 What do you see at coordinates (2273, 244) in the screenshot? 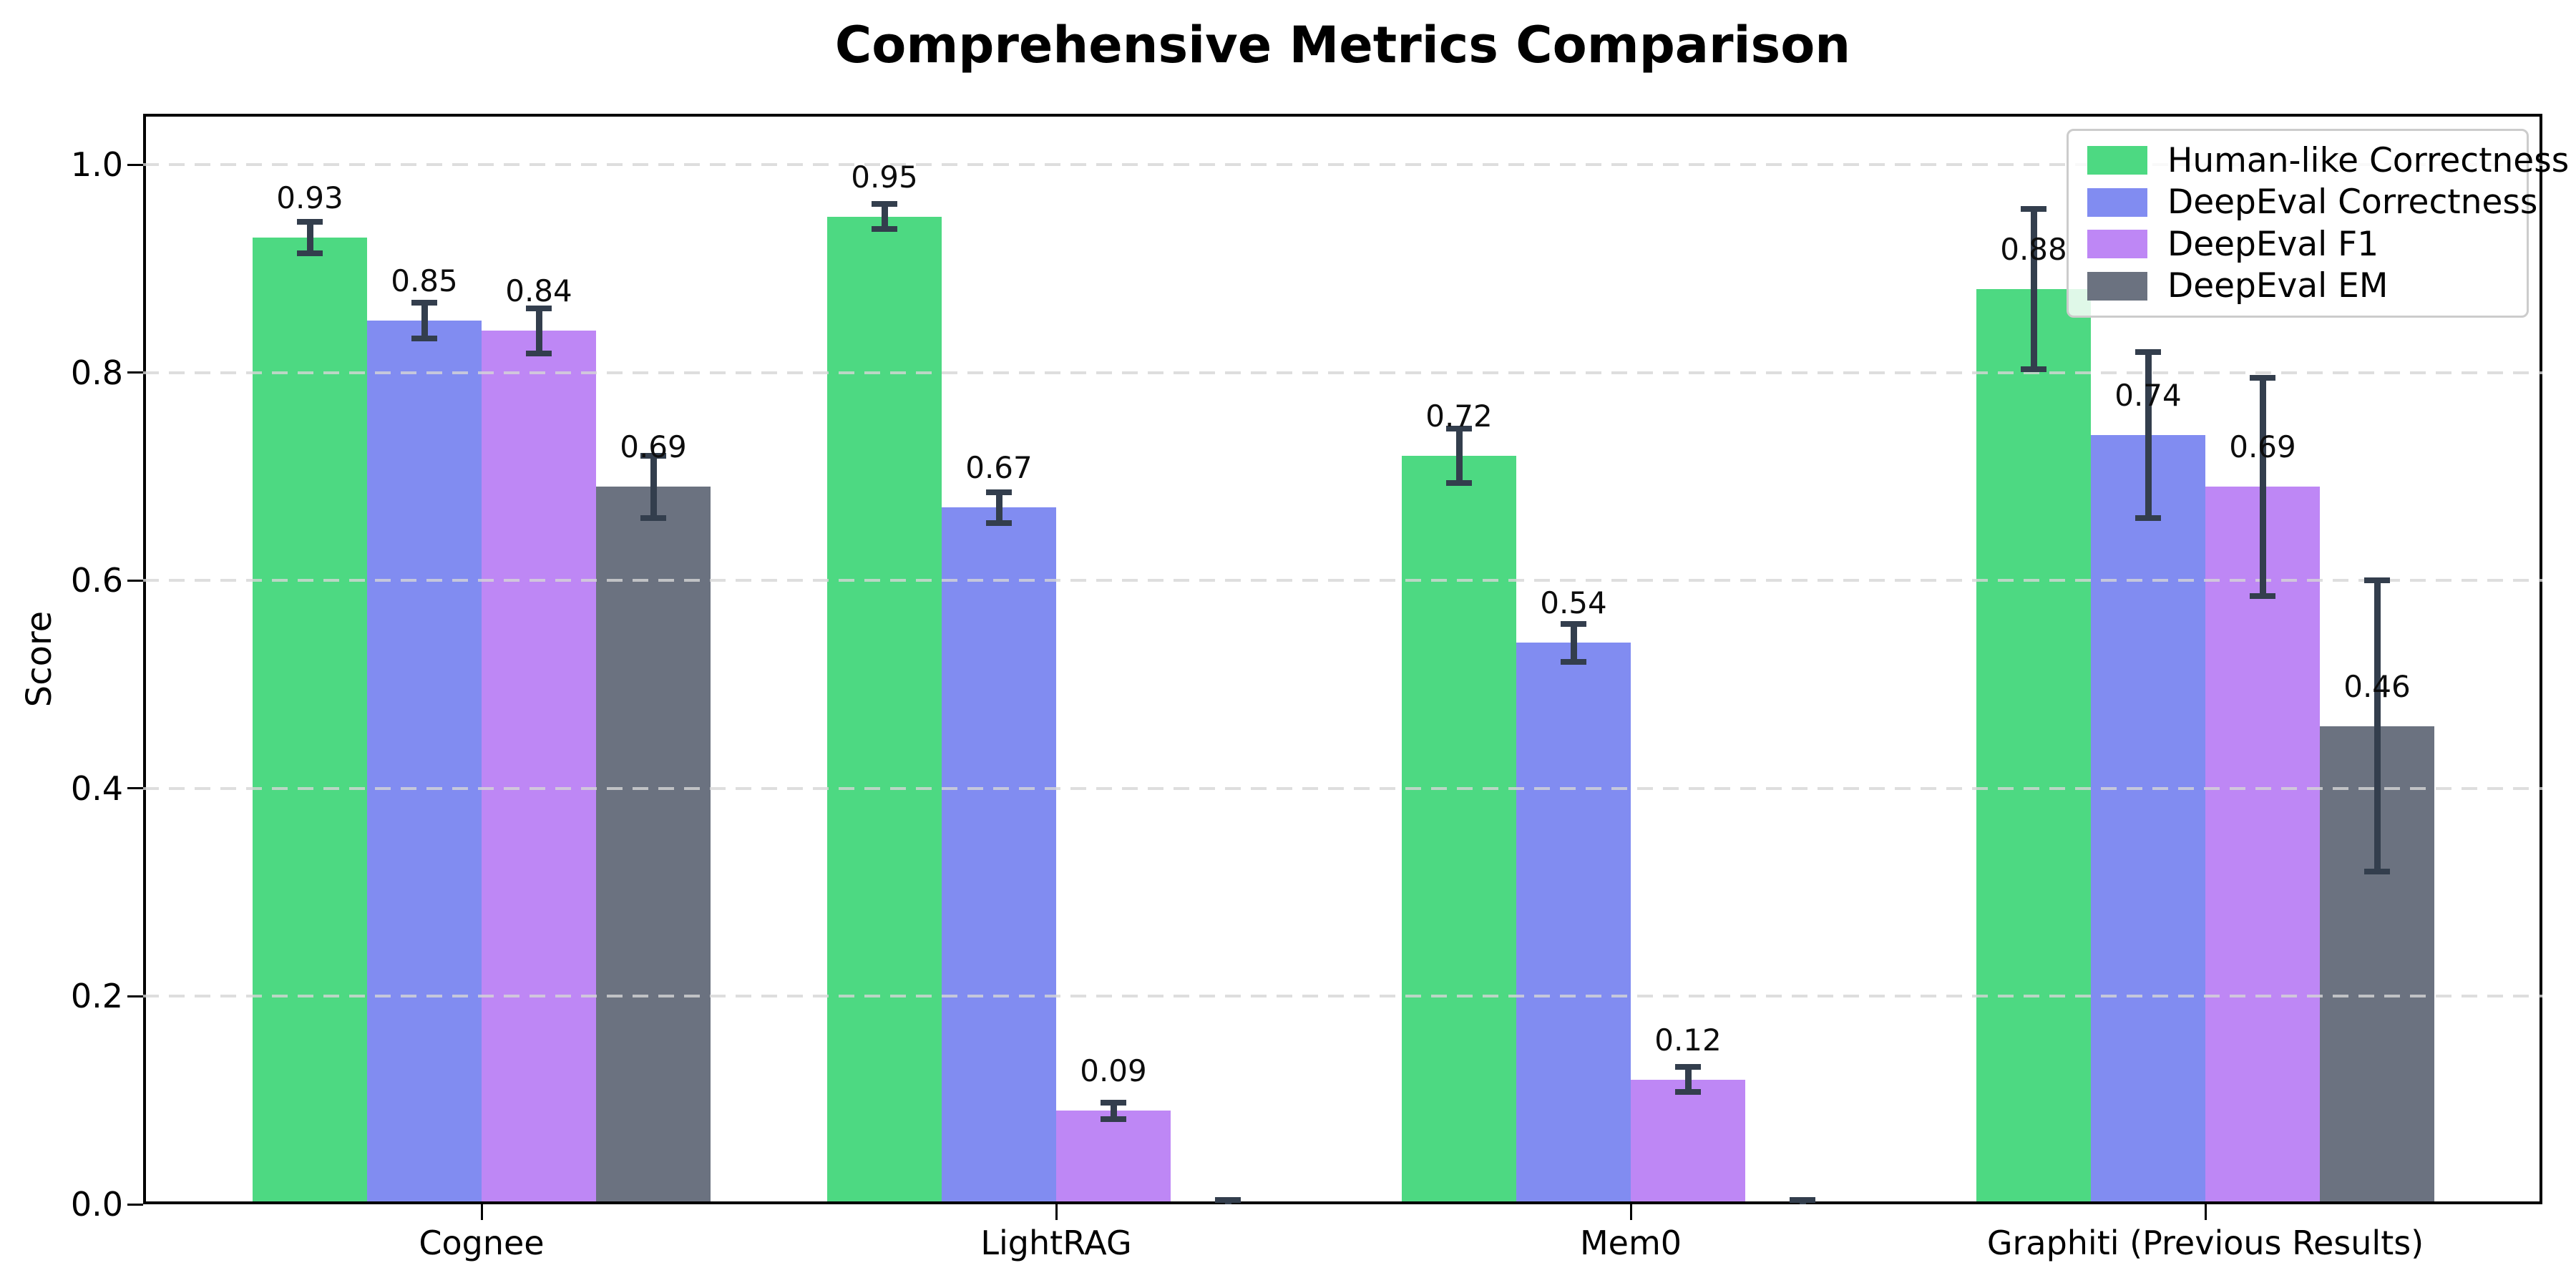
I see `legend-label: DeepEval F1` at bounding box center [2273, 244].